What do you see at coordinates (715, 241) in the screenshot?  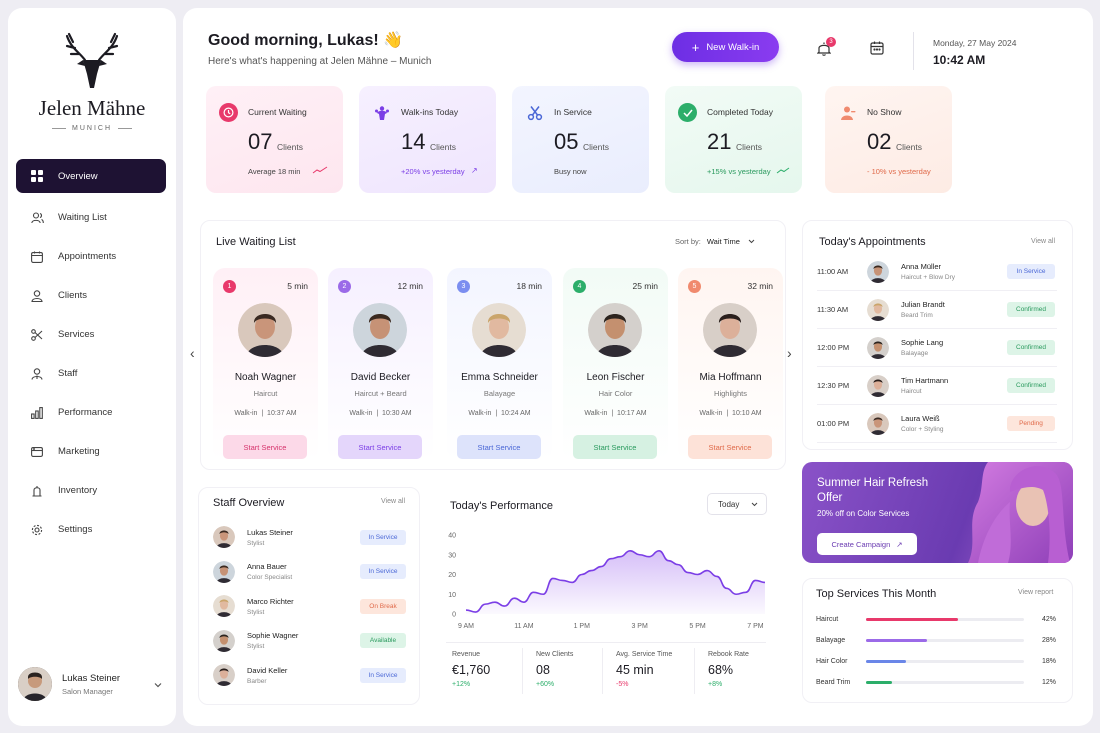 I see `sort-dropdown: Sort by: Wait Time` at bounding box center [715, 241].